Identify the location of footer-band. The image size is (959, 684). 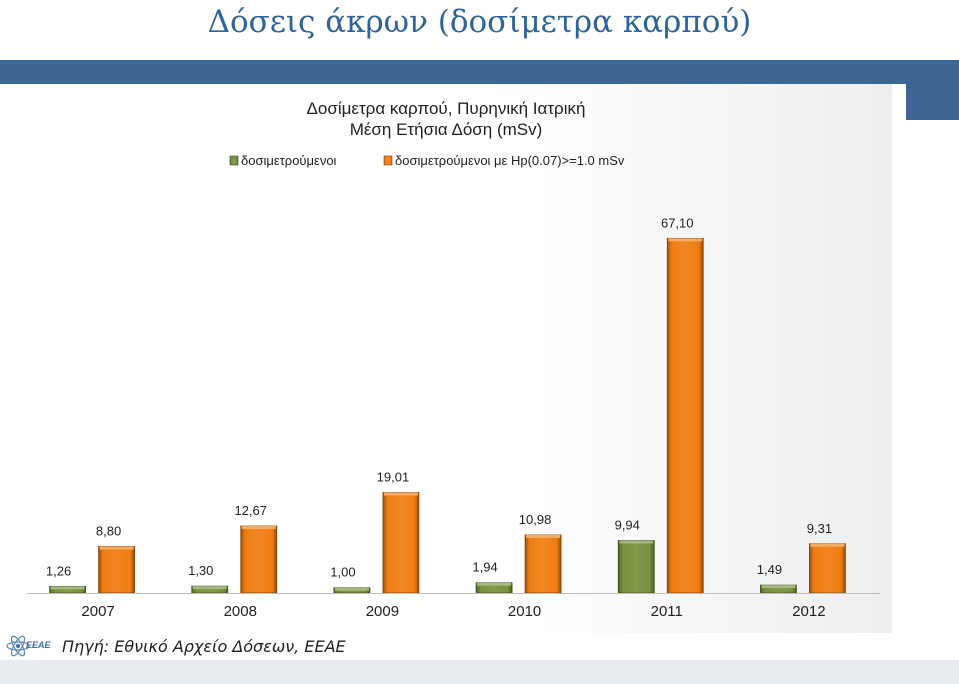
(479, 672).